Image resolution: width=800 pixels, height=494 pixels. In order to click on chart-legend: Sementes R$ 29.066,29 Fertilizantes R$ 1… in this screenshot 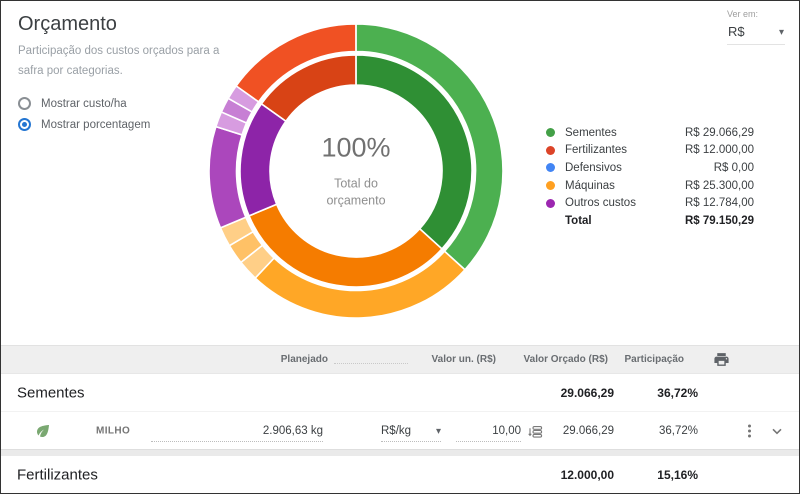, I will do `click(650, 177)`.